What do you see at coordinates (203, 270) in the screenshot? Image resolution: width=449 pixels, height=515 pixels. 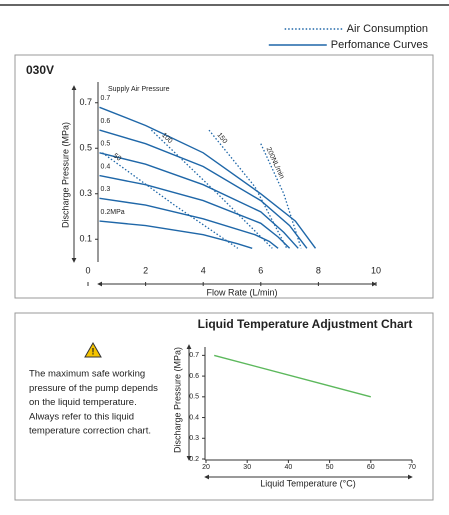 I see `x-tick-label: 4` at bounding box center [203, 270].